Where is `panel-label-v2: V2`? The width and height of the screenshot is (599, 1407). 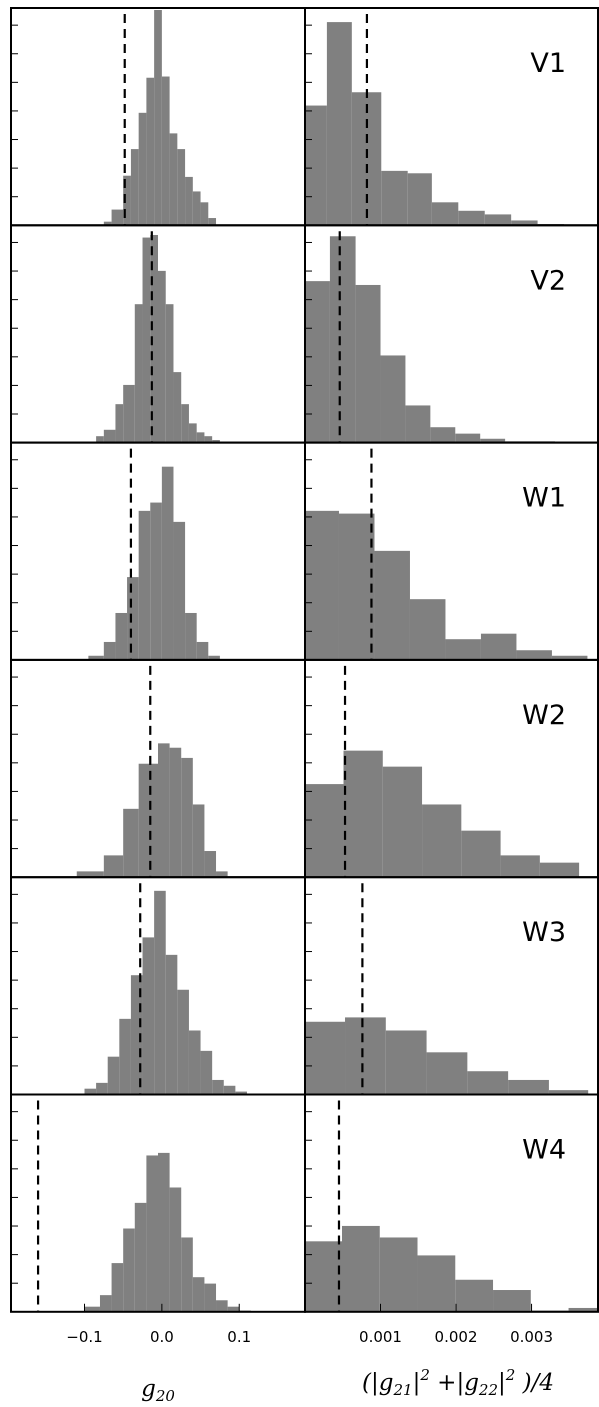 panel-label-v2: V2 is located at coordinates (548, 280).